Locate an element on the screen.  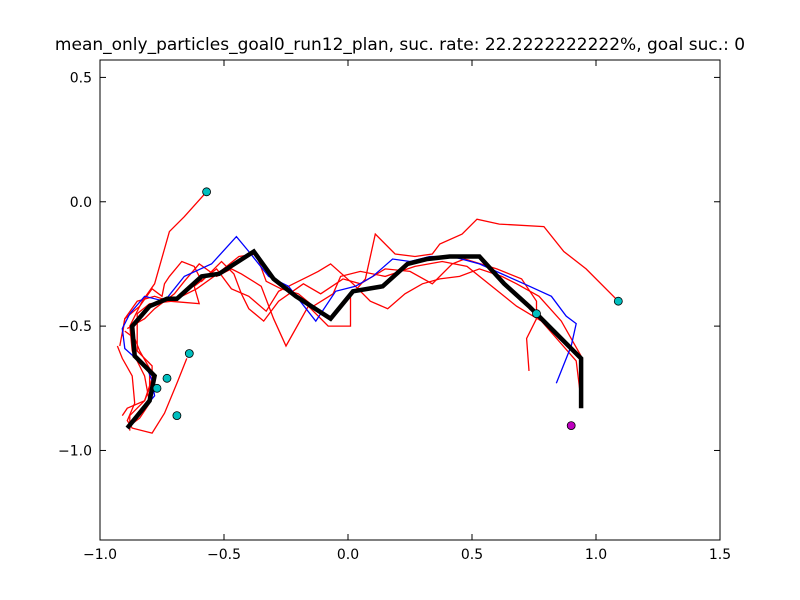
x-tick-label-5: 1.5 is located at coordinates (720, 555).